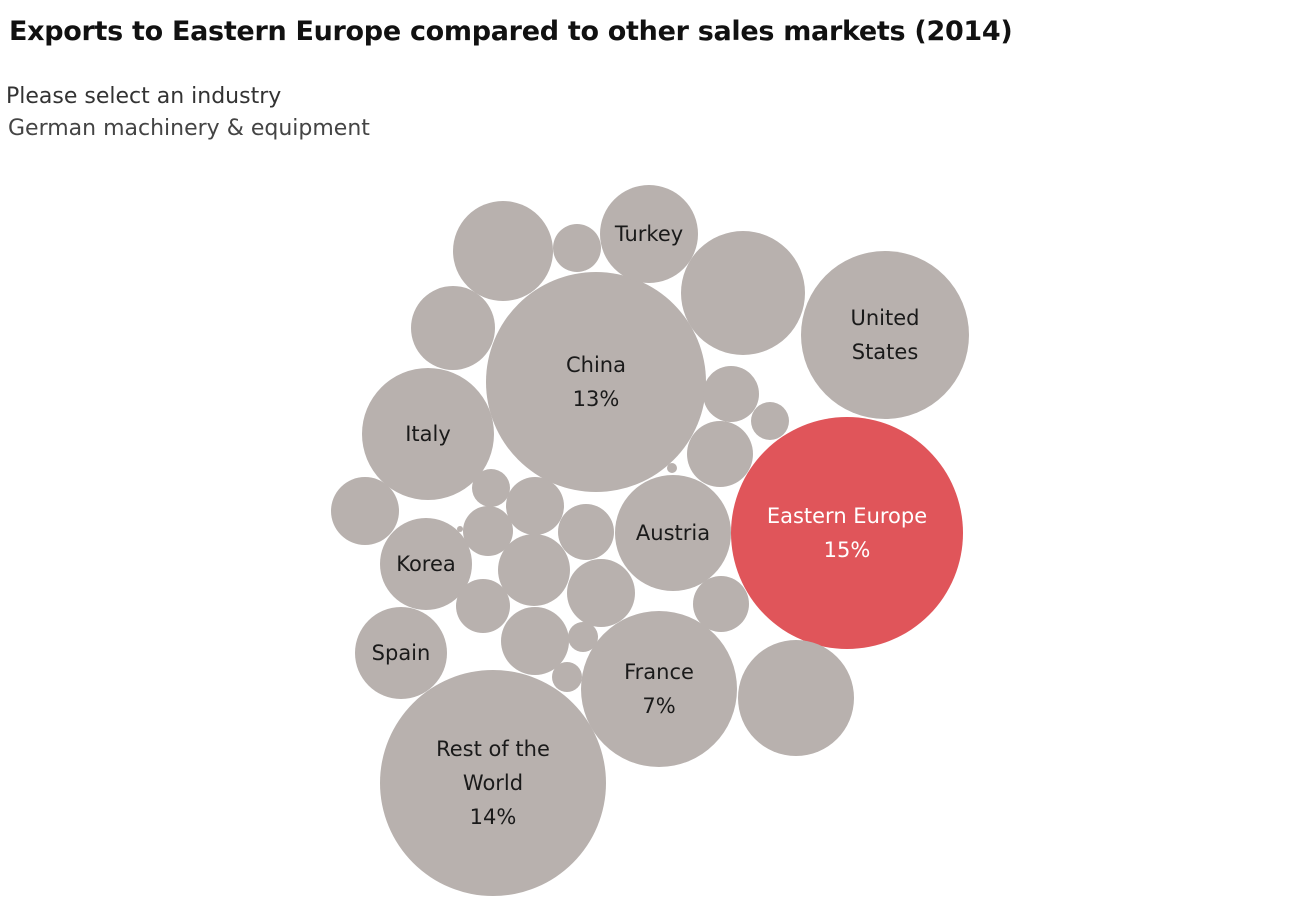  Describe the element at coordinates (847, 516) in the screenshot. I see `bubble-label-eastern-europe-0: Eastern Europe` at that location.